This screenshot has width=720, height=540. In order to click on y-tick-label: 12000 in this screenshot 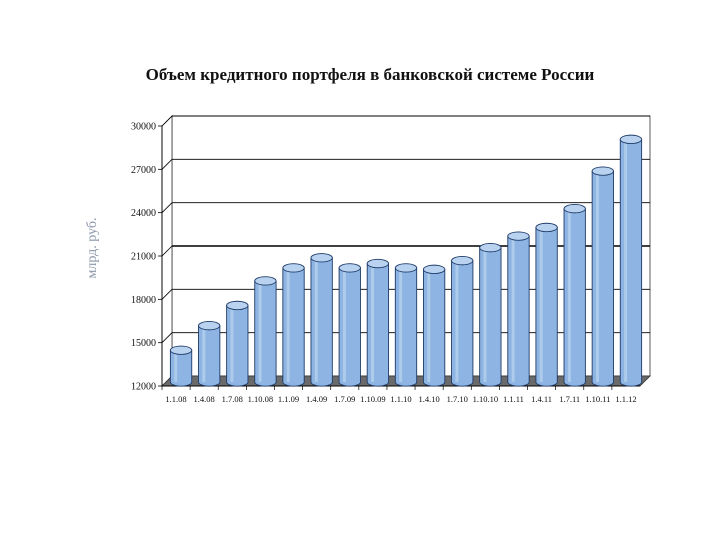, I will do `click(143, 387)`.